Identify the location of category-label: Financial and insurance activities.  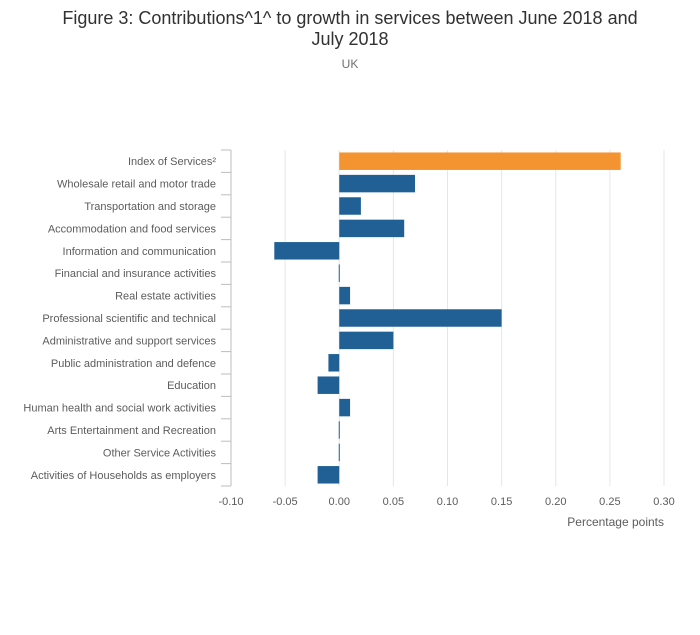
(136, 274).